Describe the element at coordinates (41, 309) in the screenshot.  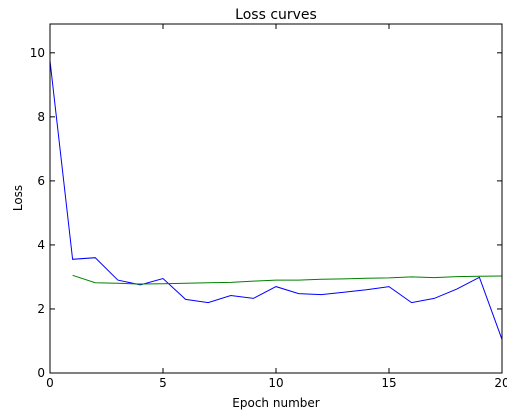
I see `y-tick-label: 2` at that location.